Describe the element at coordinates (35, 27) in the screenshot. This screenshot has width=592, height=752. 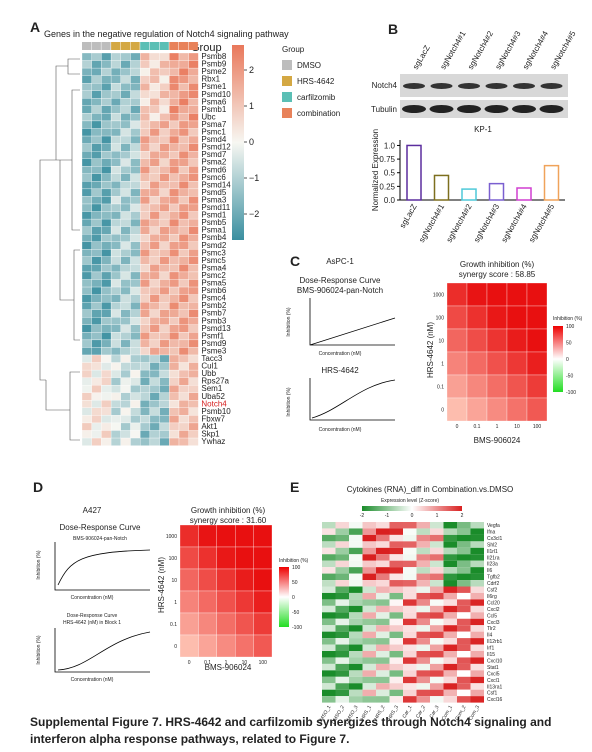
I see `panel-label: A` at that location.